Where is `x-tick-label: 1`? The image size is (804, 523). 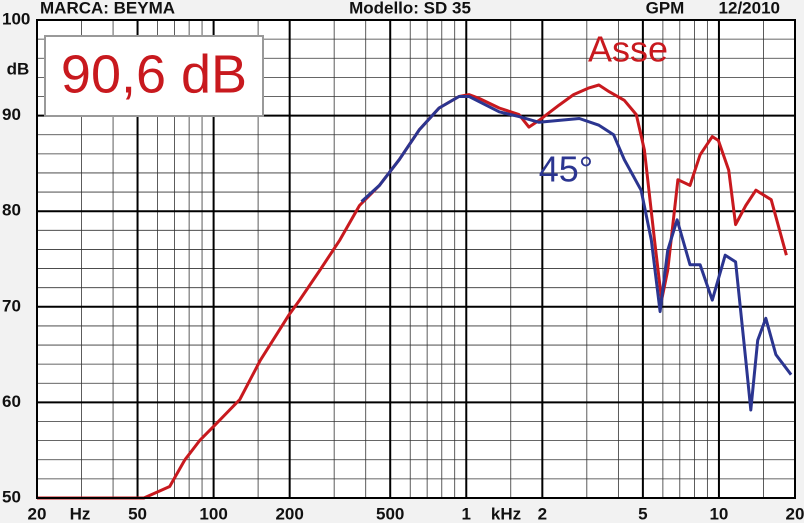
x-tick-label: 1 is located at coordinates (466, 513).